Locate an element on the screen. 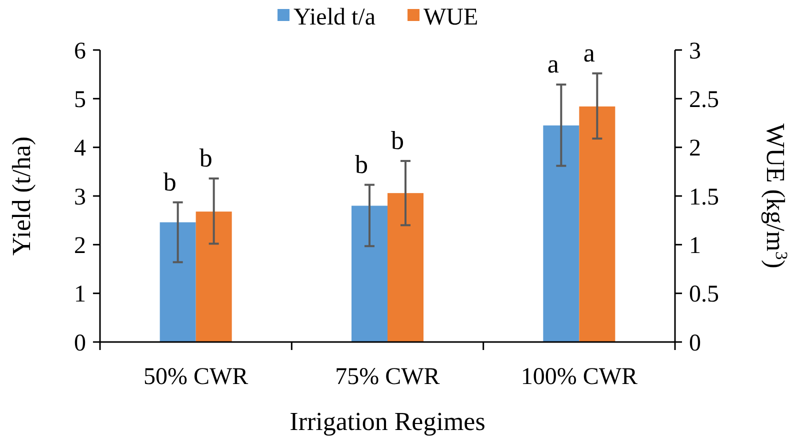  y2-tick-label: 1 is located at coordinates (695, 246).